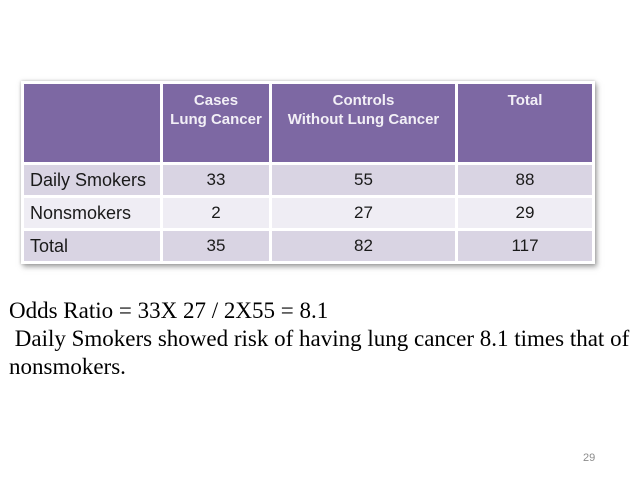 Image resolution: width=638 pixels, height=479 pixels. I want to click on cell-total: 88, so click(525, 180).